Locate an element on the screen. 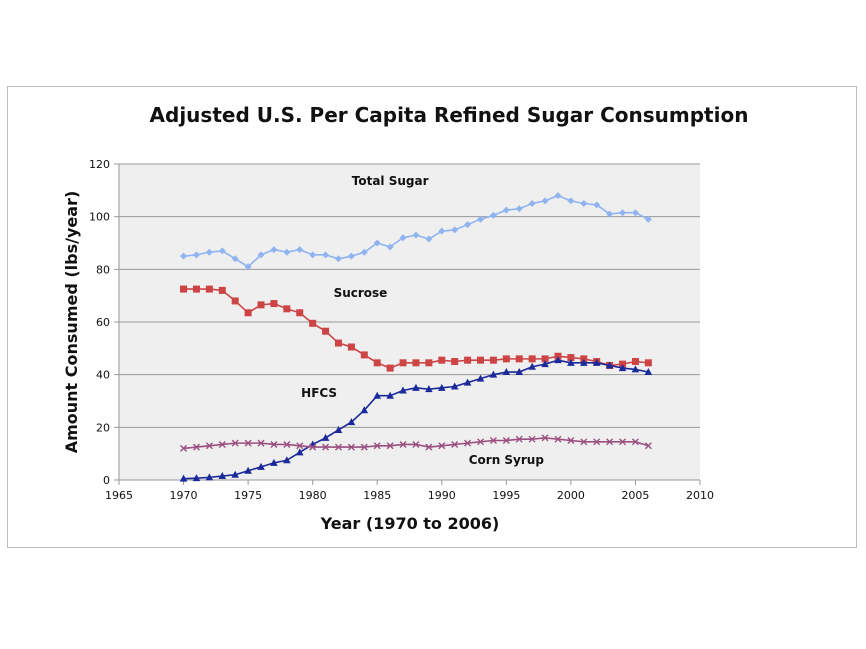 Image resolution: width=866 pixels, height=649 pixels. x-axis-label: Year (1970 to 2006) is located at coordinates (410, 523).